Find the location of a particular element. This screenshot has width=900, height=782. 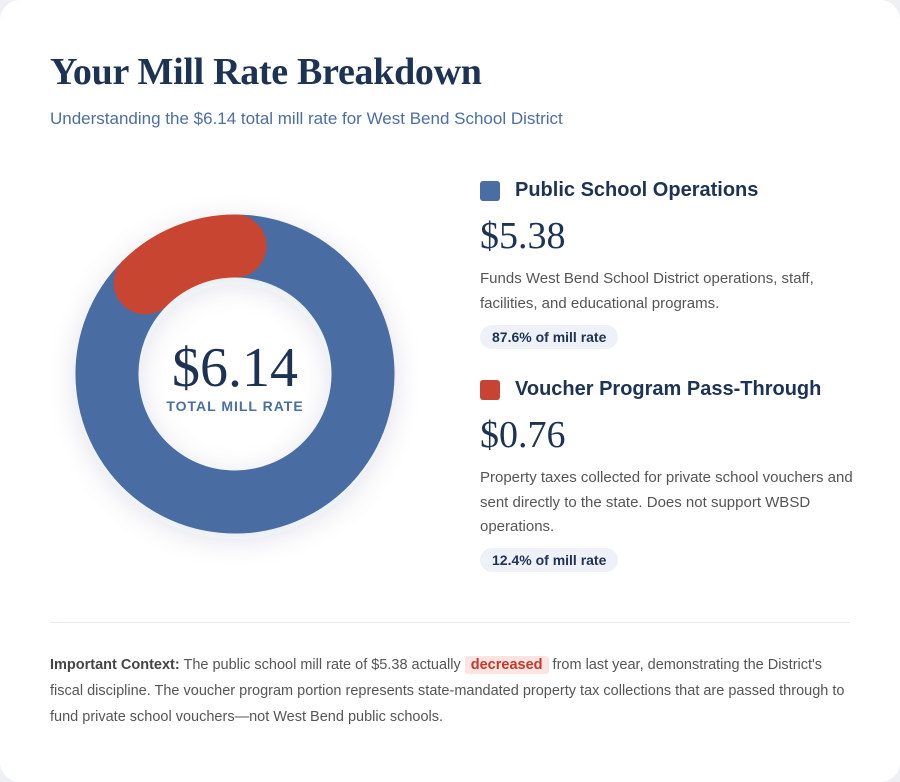

share-pill: 87.6% of mill rate is located at coordinates (549, 337).